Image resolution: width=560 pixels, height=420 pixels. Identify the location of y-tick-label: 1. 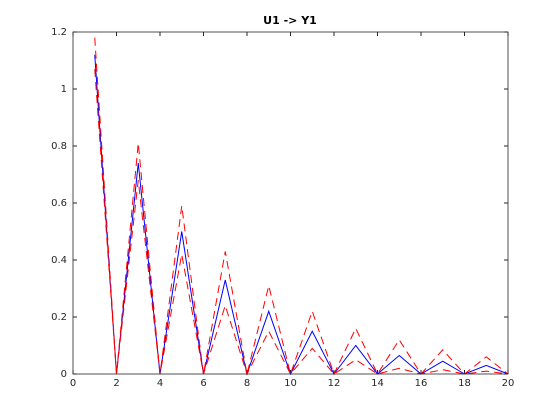
(64, 89).